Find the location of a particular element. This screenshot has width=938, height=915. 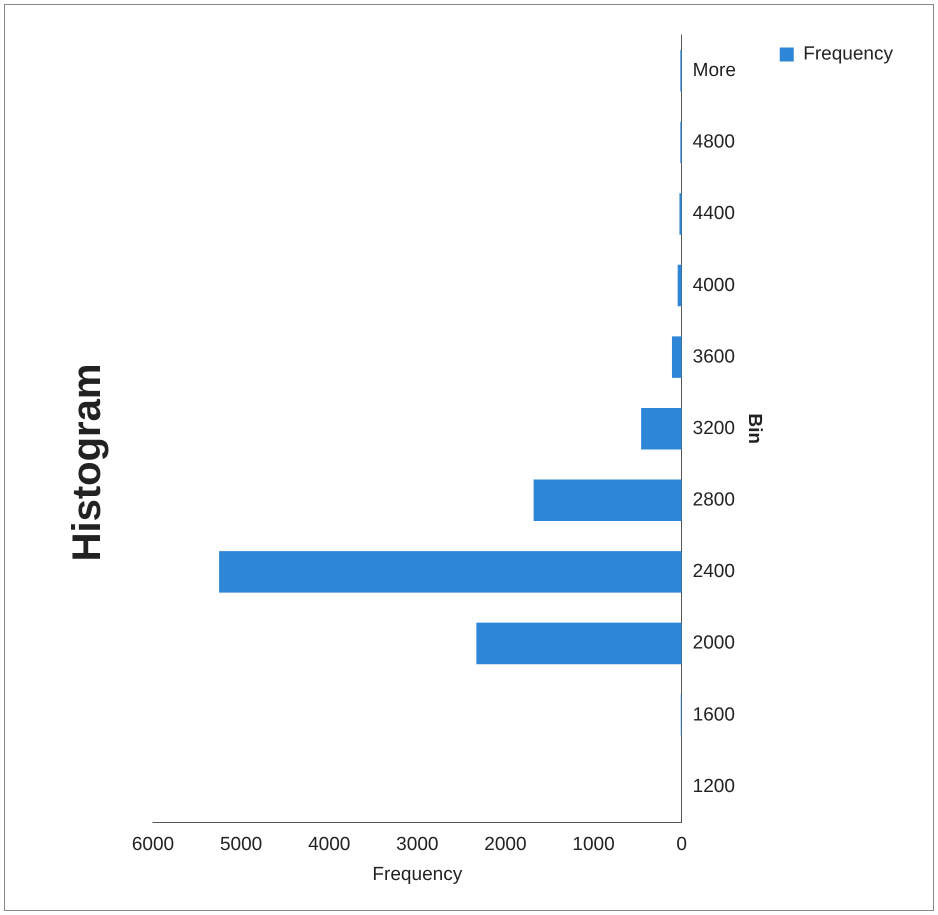

y-axis-title: Bin is located at coordinates (755, 428).